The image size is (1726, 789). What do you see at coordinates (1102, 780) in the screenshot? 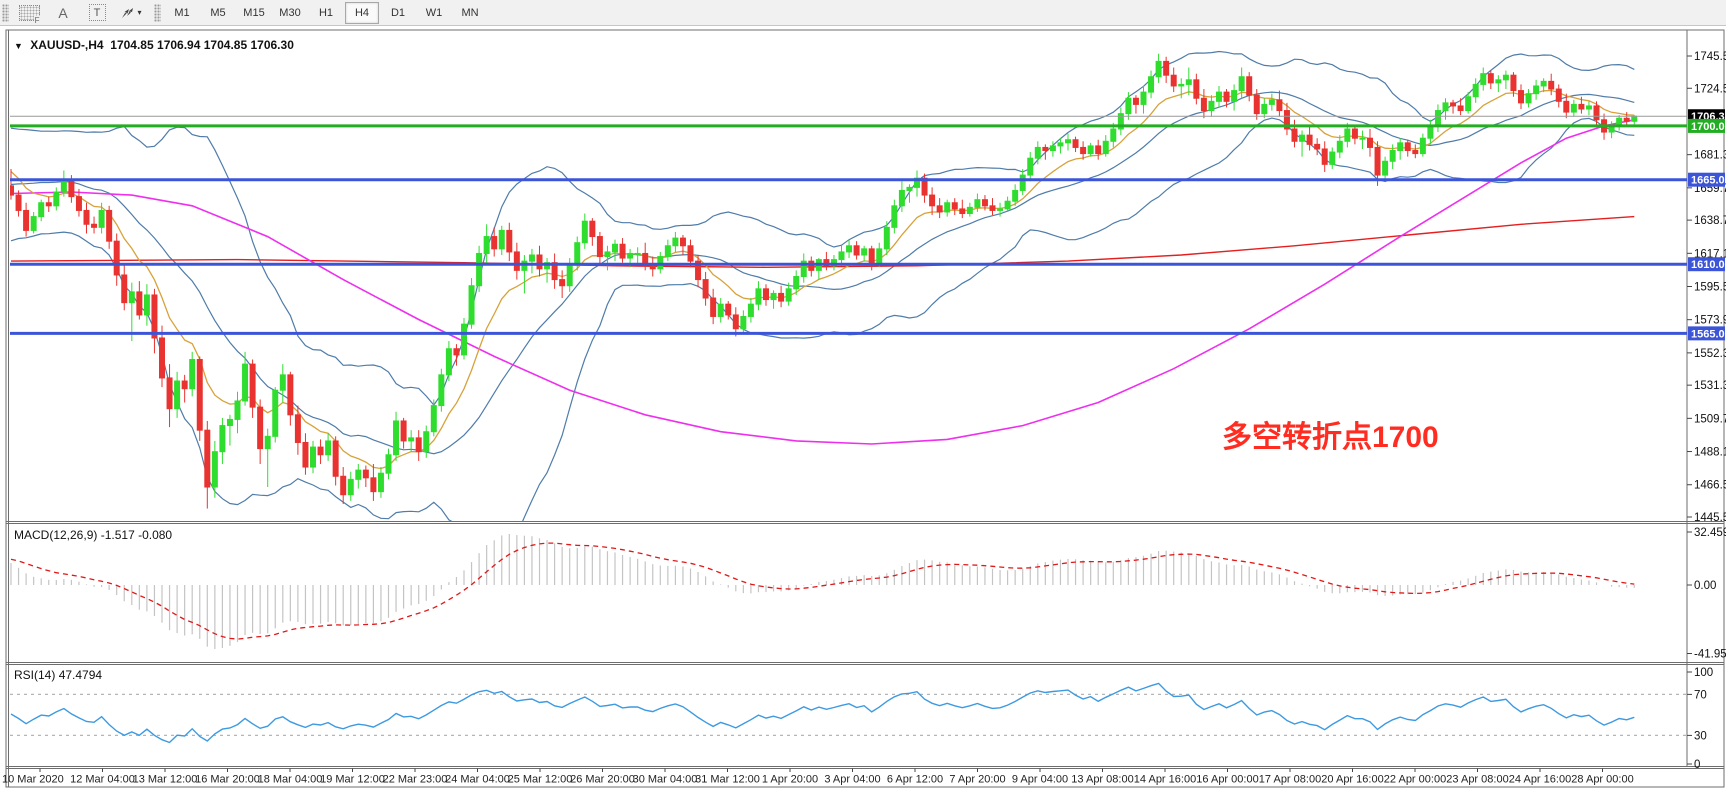
I see `svg-text: 13 Apr 08:00` at bounding box center [1102, 780].